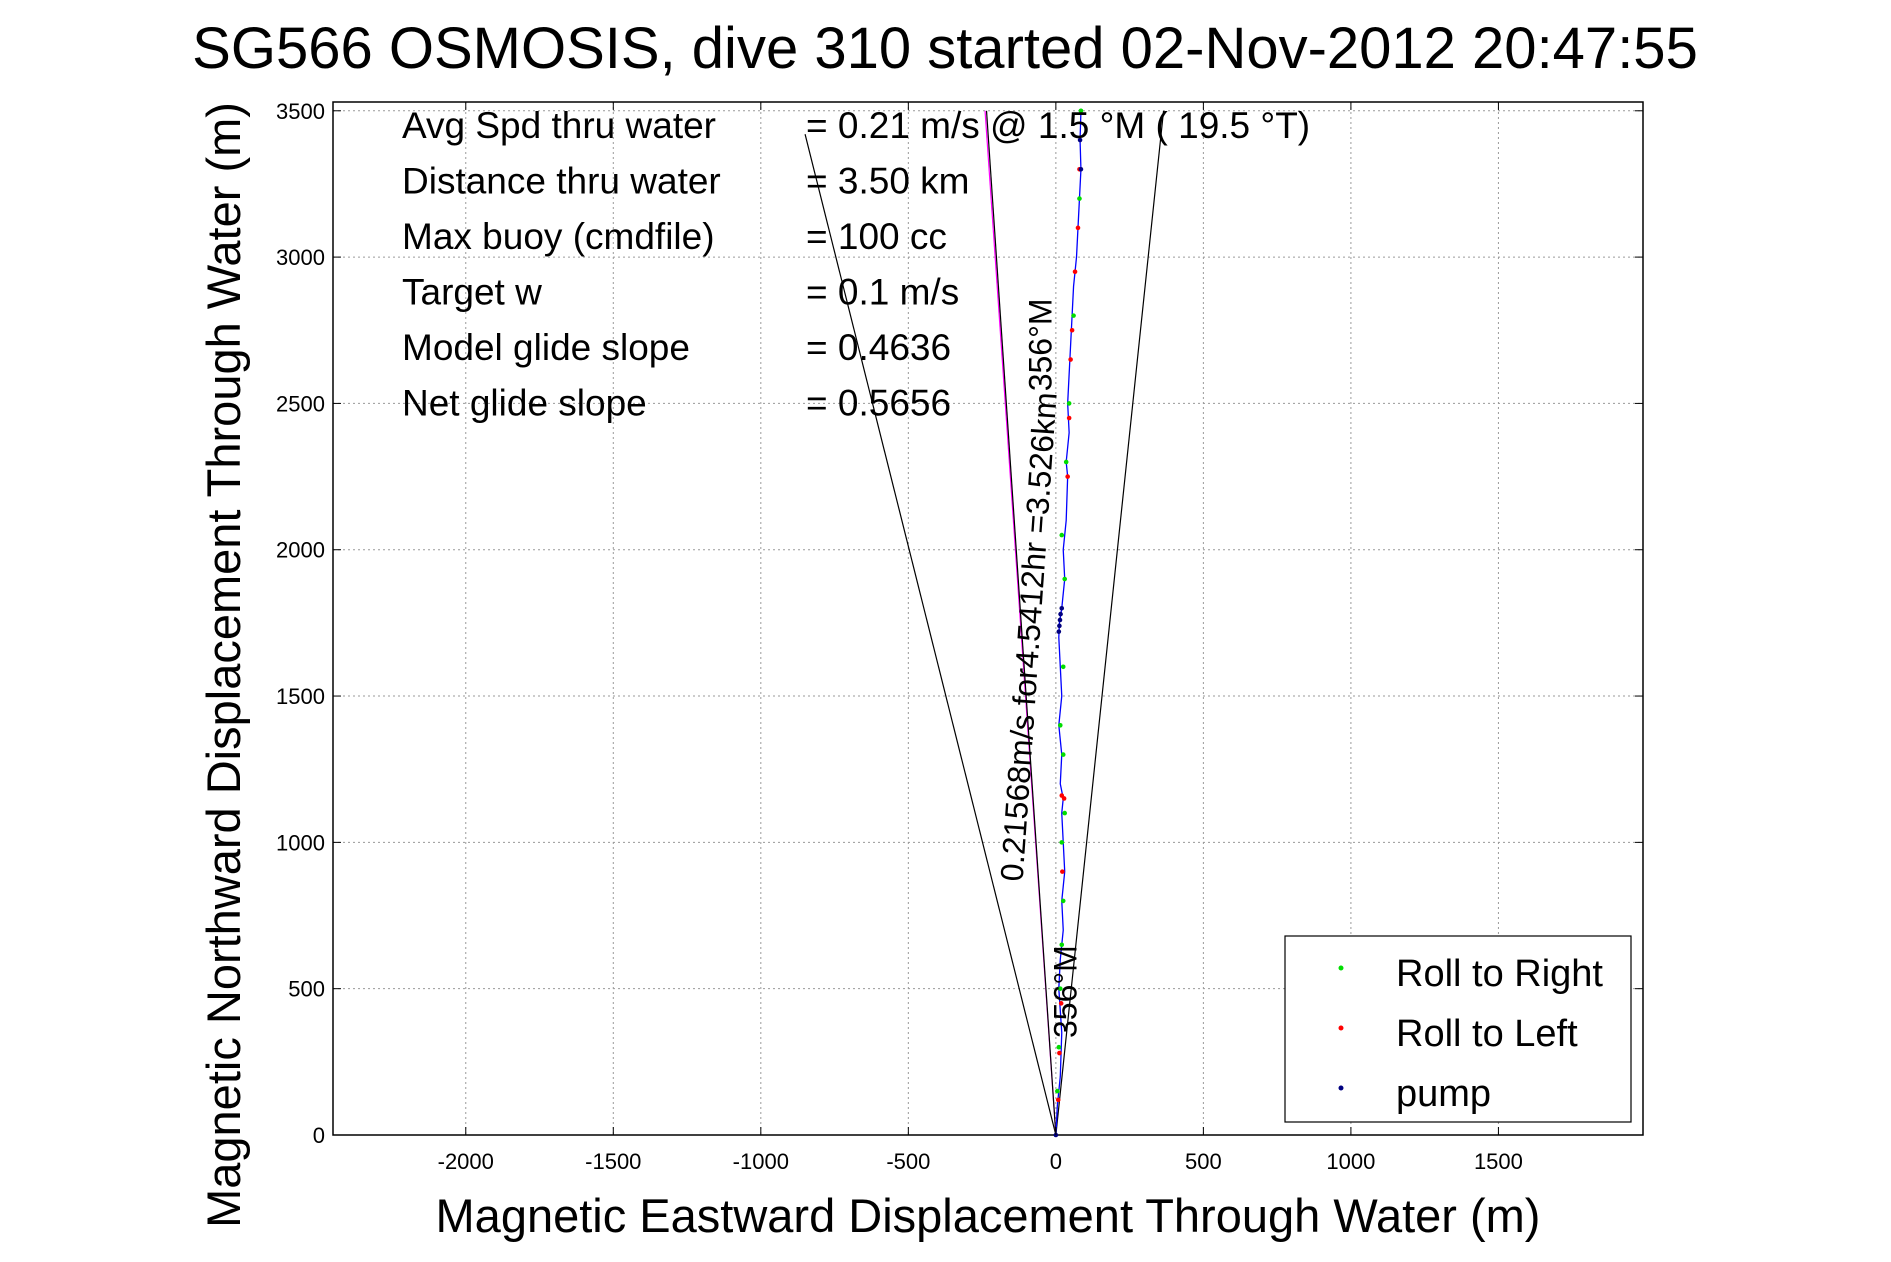 This screenshot has width=1891, height=1262. What do you see at coordinates (1487, 1034) in the screenshot?
I see `legend-label: Roll to Left` at bounding box center [1487, 1034].